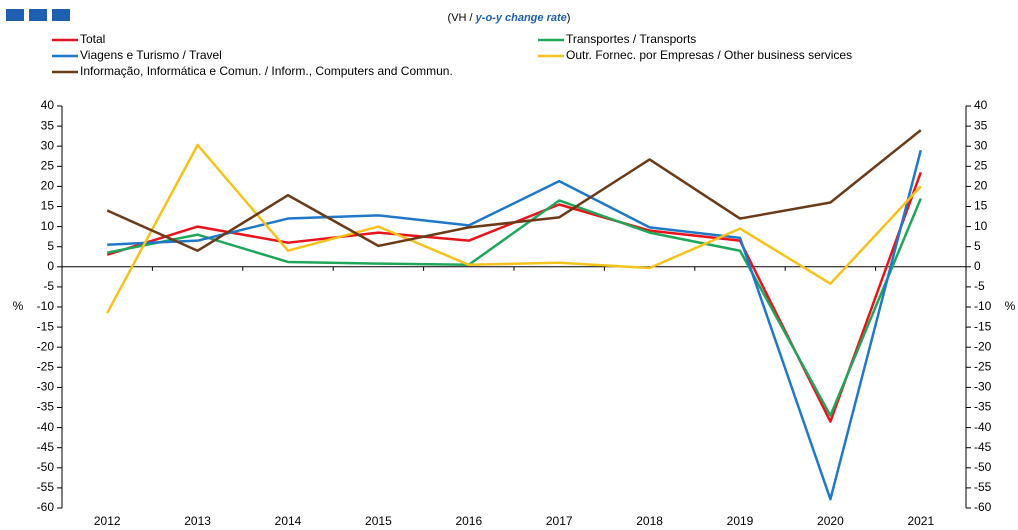 Image resolution: width=1018 pixels, height=530 pixels. I want to click on y2-tick-label: -40, so click(983, 427).